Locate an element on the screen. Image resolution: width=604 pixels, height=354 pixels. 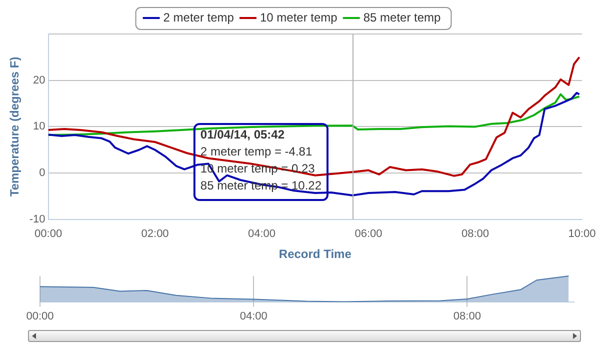
y-tick-label: 20 is located at coordinates (39, 80).